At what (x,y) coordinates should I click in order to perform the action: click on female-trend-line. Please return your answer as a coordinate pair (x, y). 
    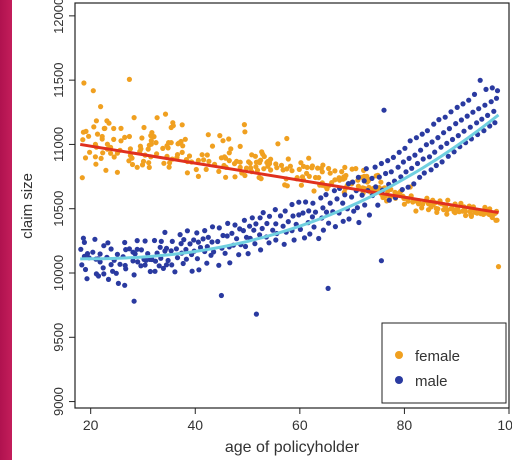
    Looking at the image, I should click on (289, 178).